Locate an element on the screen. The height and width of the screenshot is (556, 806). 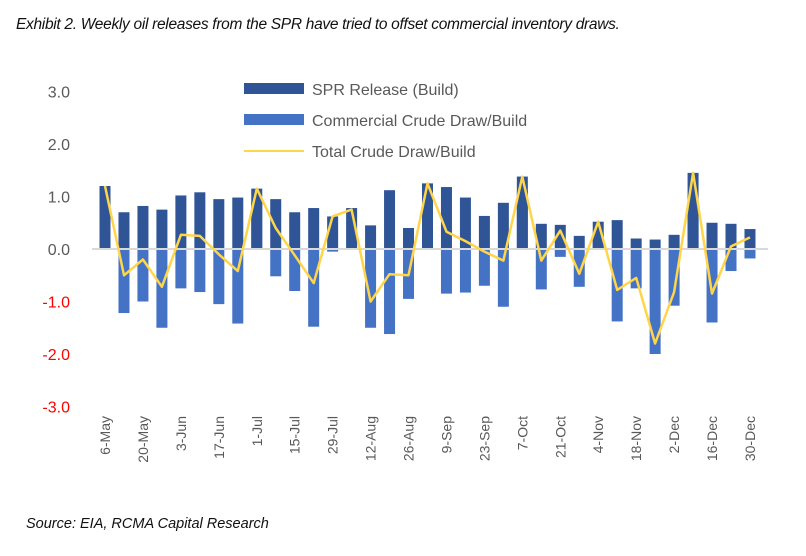
y-tick-label: 2.0 is located at coordinates (59, 145).